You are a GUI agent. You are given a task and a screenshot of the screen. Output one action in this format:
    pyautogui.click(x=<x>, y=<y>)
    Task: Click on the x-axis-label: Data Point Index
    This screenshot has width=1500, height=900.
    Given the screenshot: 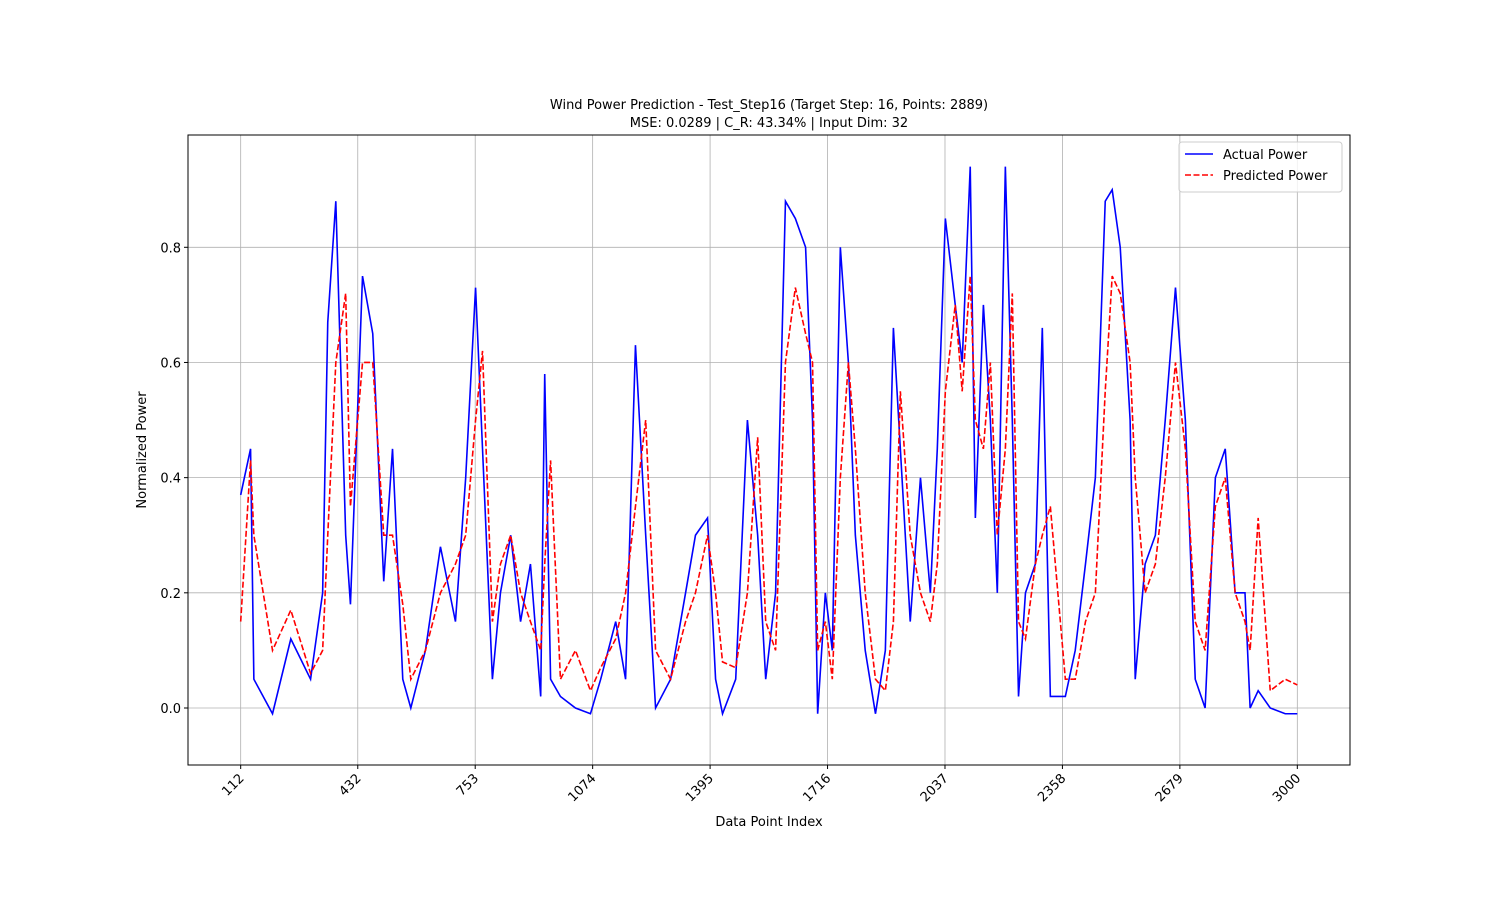 What is the action you would take?
    pyautogui.click(x=769, y=822)
    